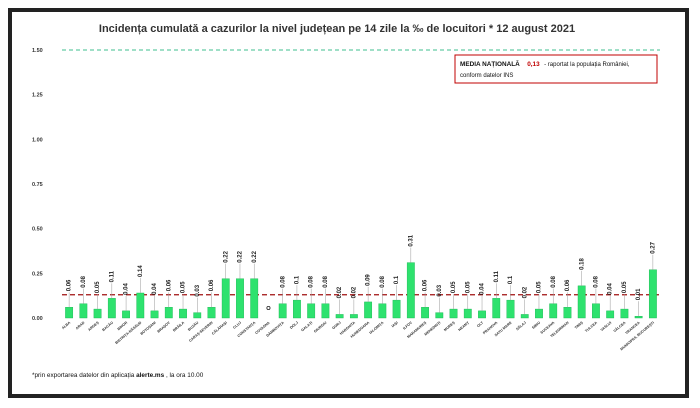 The image size is (700, 408). Describe the element at coordinates (66, 325) in the screenshot. I see `x-tick-label: ALBA` at that location.